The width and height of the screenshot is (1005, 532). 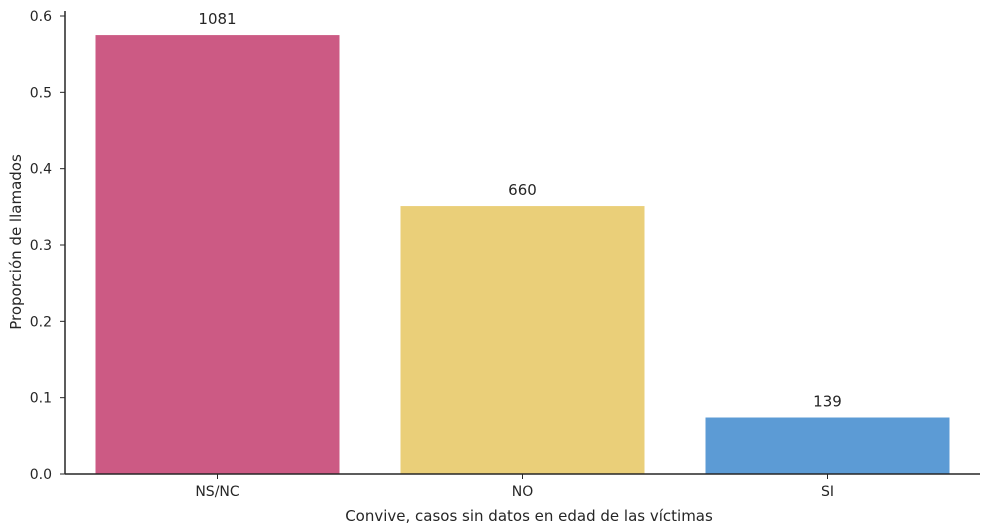 What do you see at coordinates (41, 170) in the screenshot?
I see `y-tick-label: 0.4` at bounding box center [41, 170].